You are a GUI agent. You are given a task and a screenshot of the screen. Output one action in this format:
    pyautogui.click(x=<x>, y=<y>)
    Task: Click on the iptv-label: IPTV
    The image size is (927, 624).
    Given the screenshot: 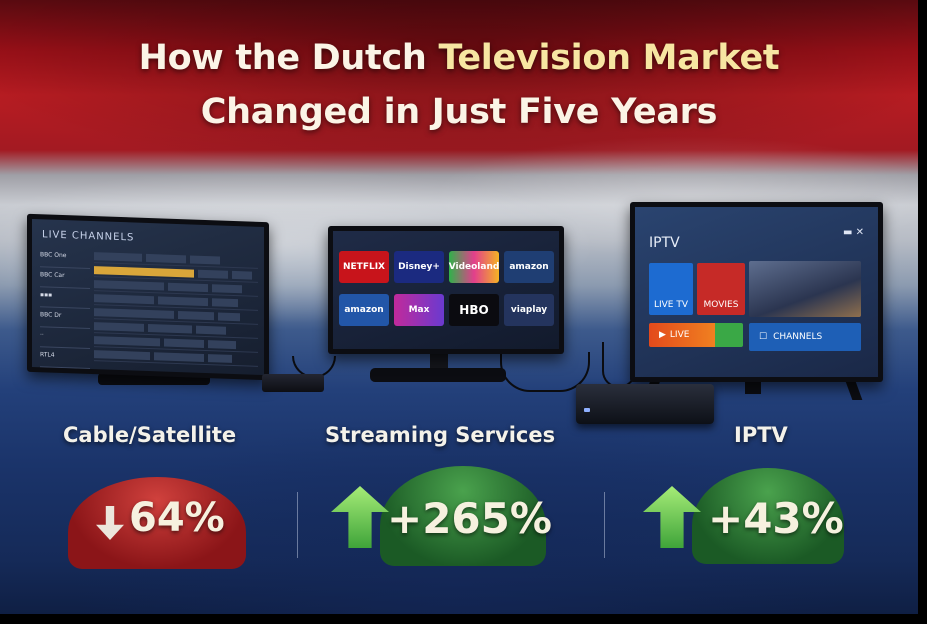 What is the action you would take?
    pyautogui.click(x=761, y=435)
    